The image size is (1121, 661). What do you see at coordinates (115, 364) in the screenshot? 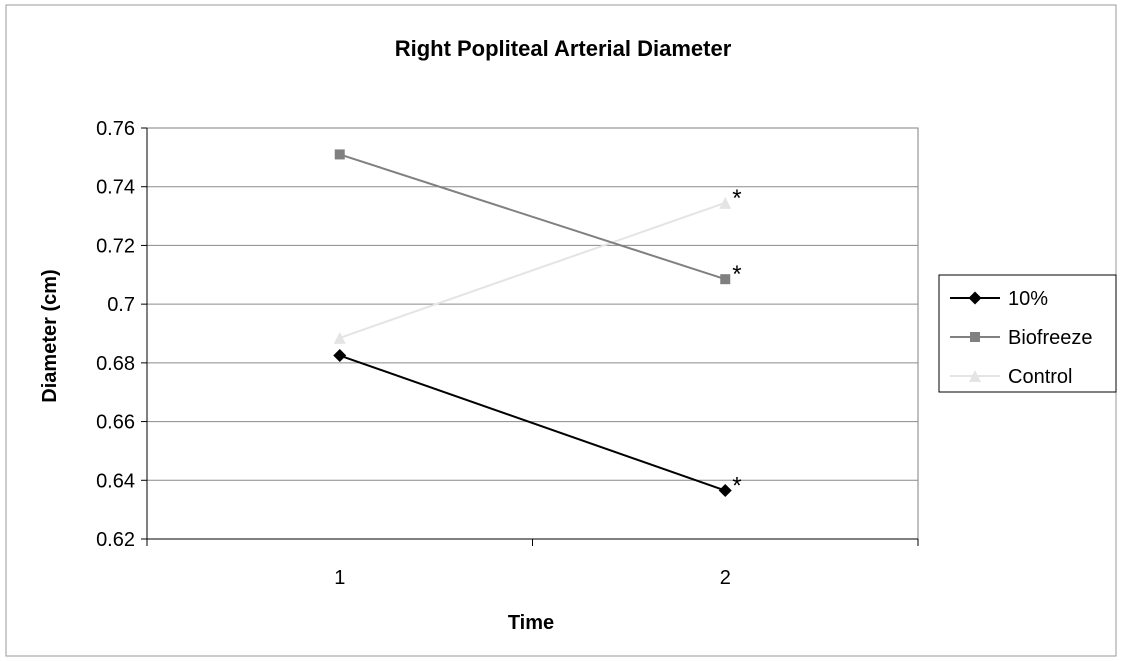
I see `y-tick-label: 0.68` at bounding box center [115, 364].